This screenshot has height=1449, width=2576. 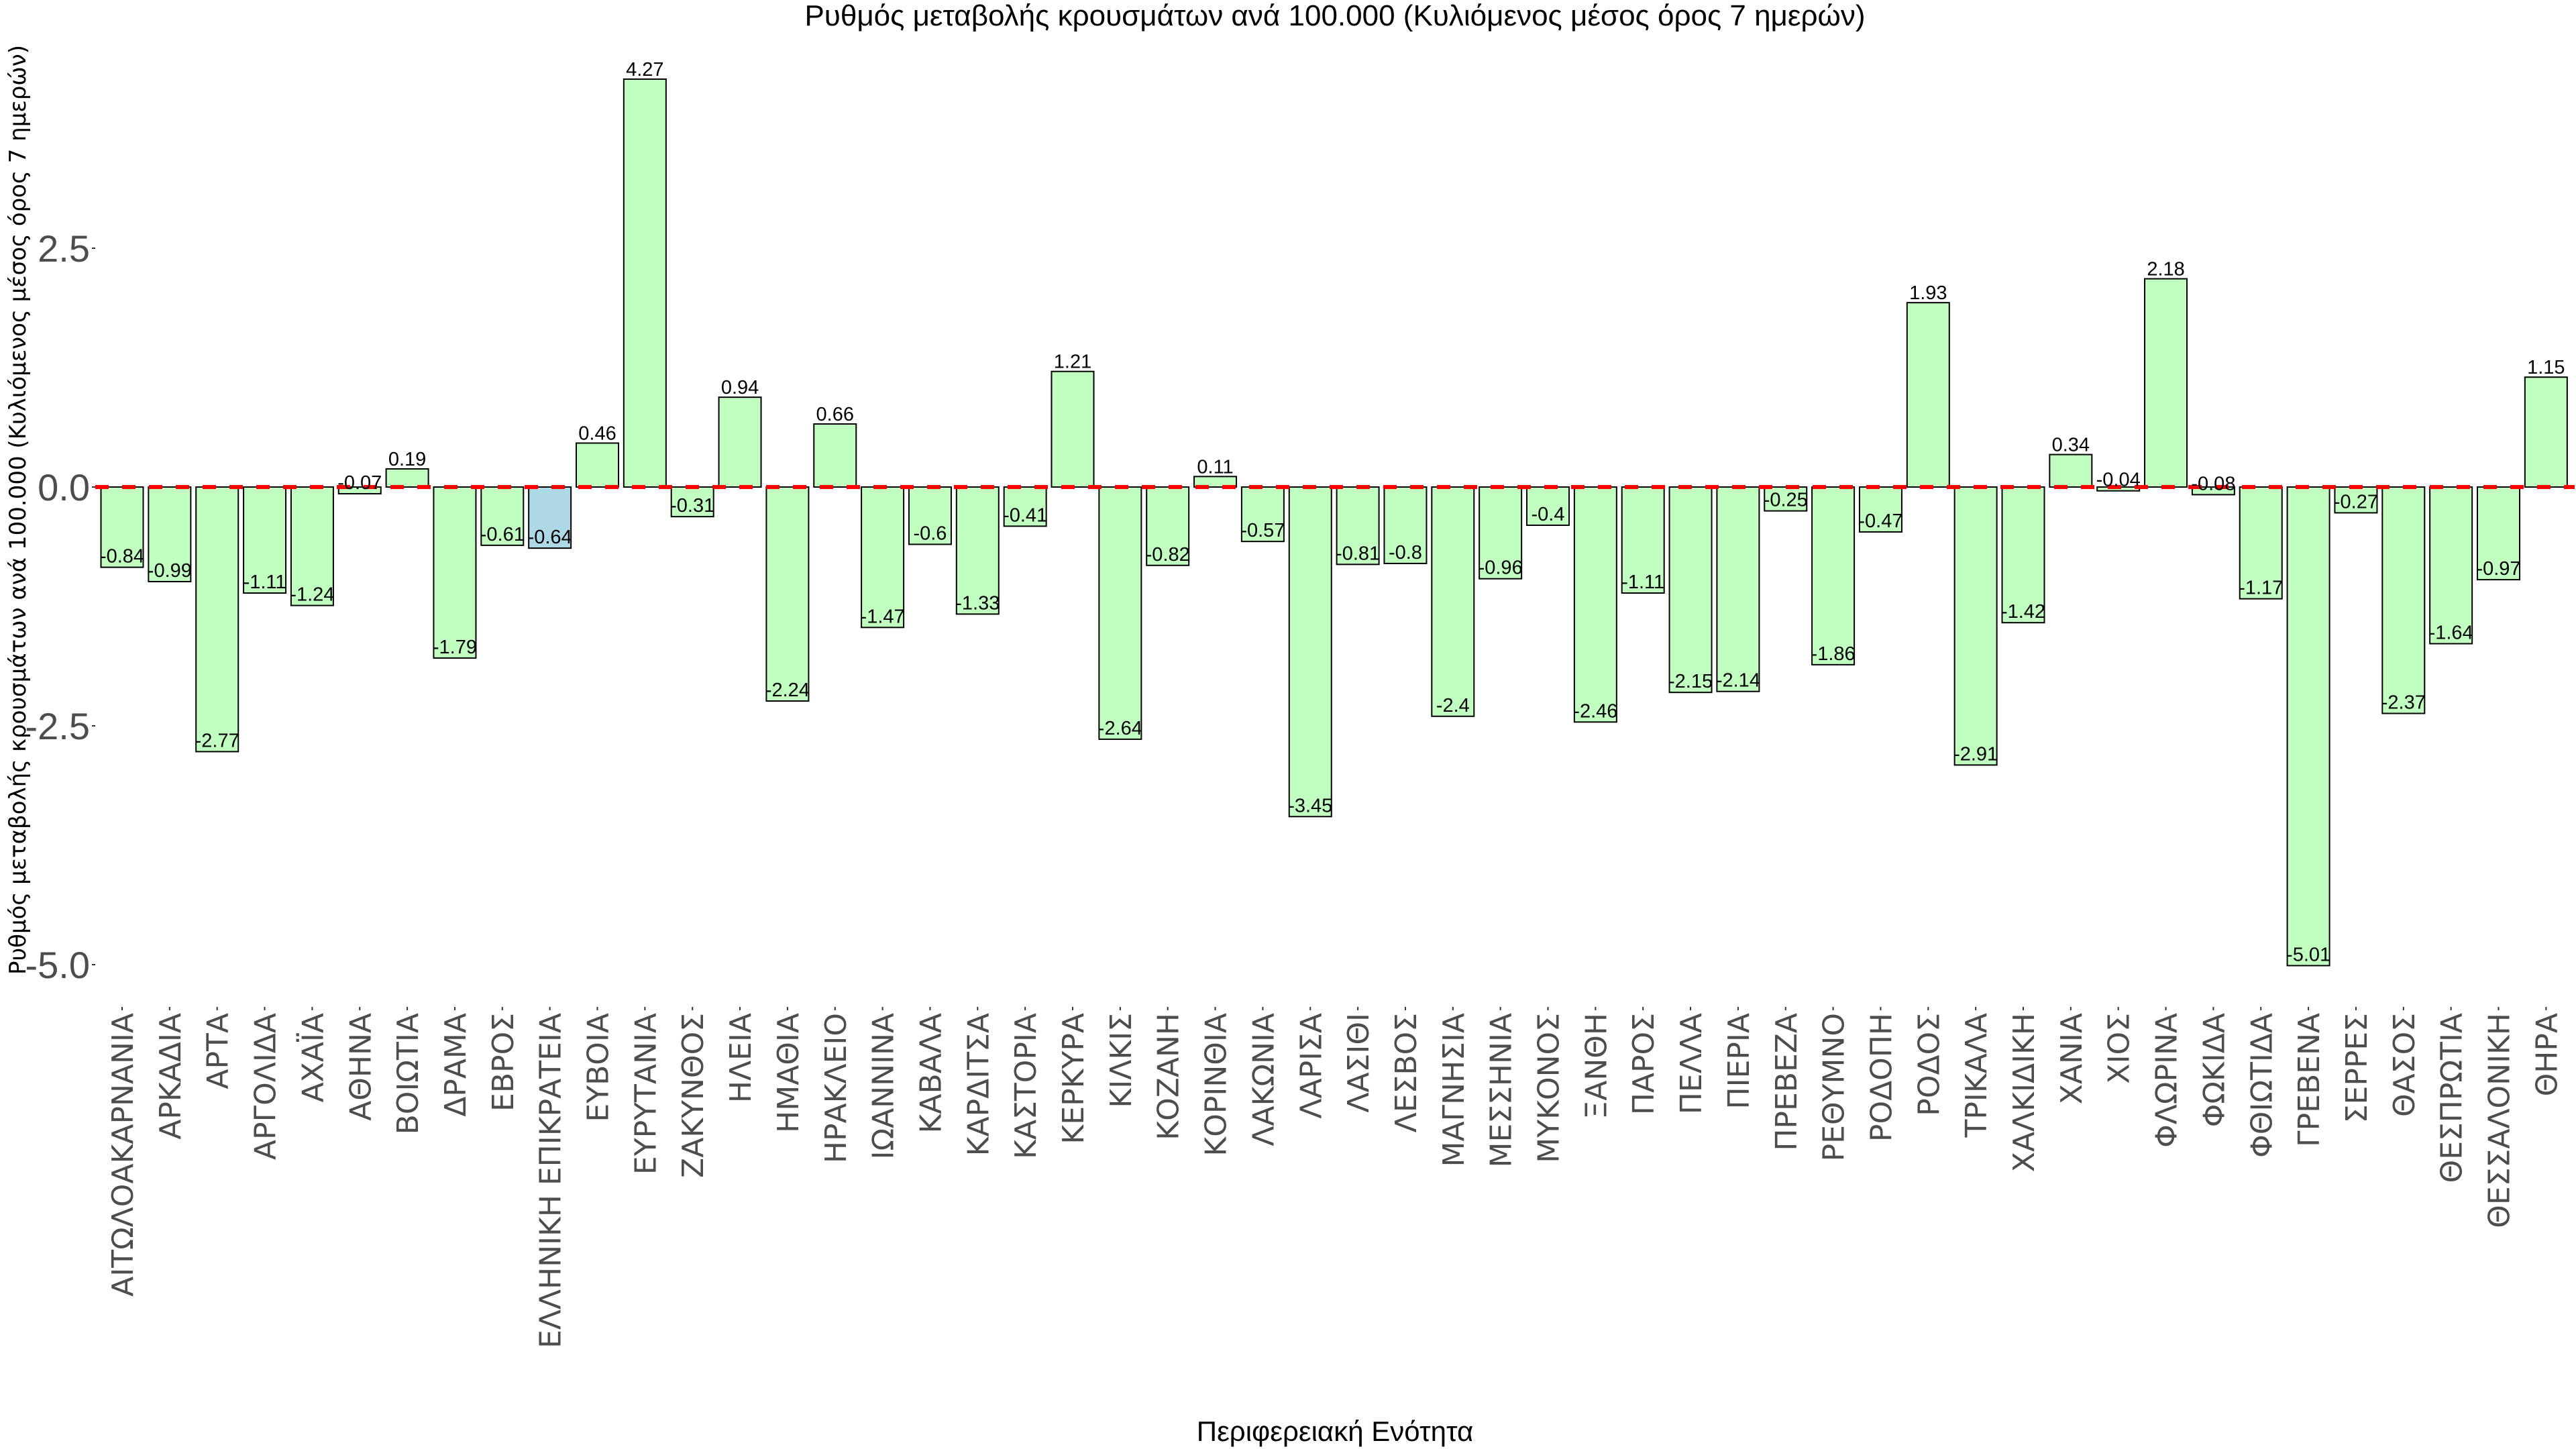 What do you see at coordinates (1454, 1090) in the screenshot?
I see `x-tick-label: ΜΑΓΝΗΣΙΑ` at bounding box center [1454, 1090].